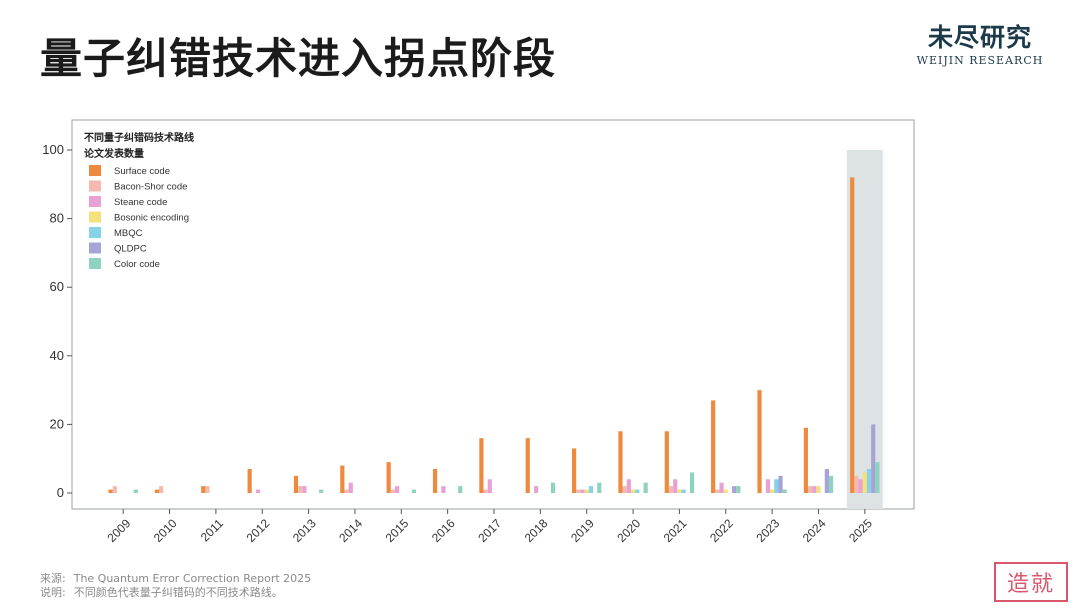 The height and width of the screenshot is (608, 1080). What do you see at coordinates (675, 530) in the screenshot?
I see `x-tick-label: 2021` at bounding box center [675, 530].